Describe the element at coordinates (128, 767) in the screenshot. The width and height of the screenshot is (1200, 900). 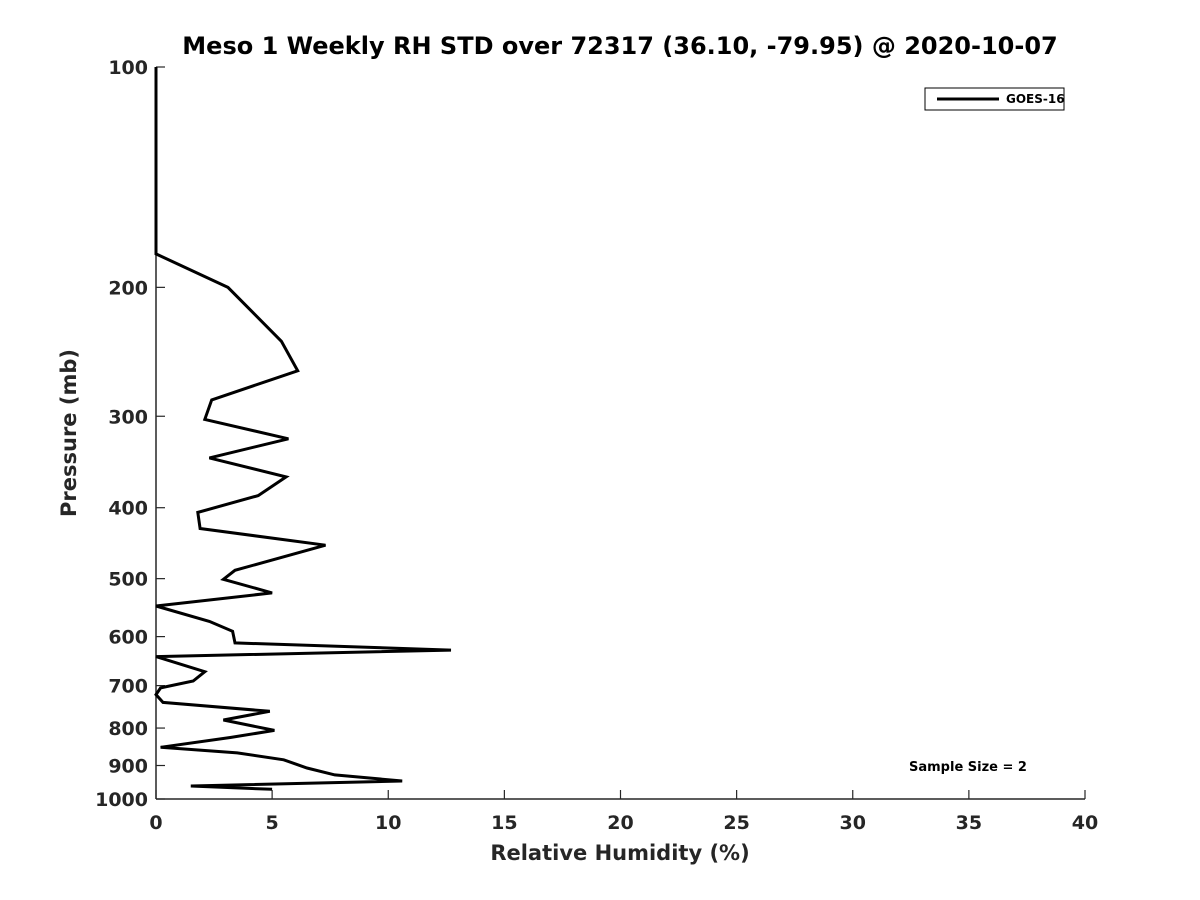
I see `y-tick-label: 900` at that location.